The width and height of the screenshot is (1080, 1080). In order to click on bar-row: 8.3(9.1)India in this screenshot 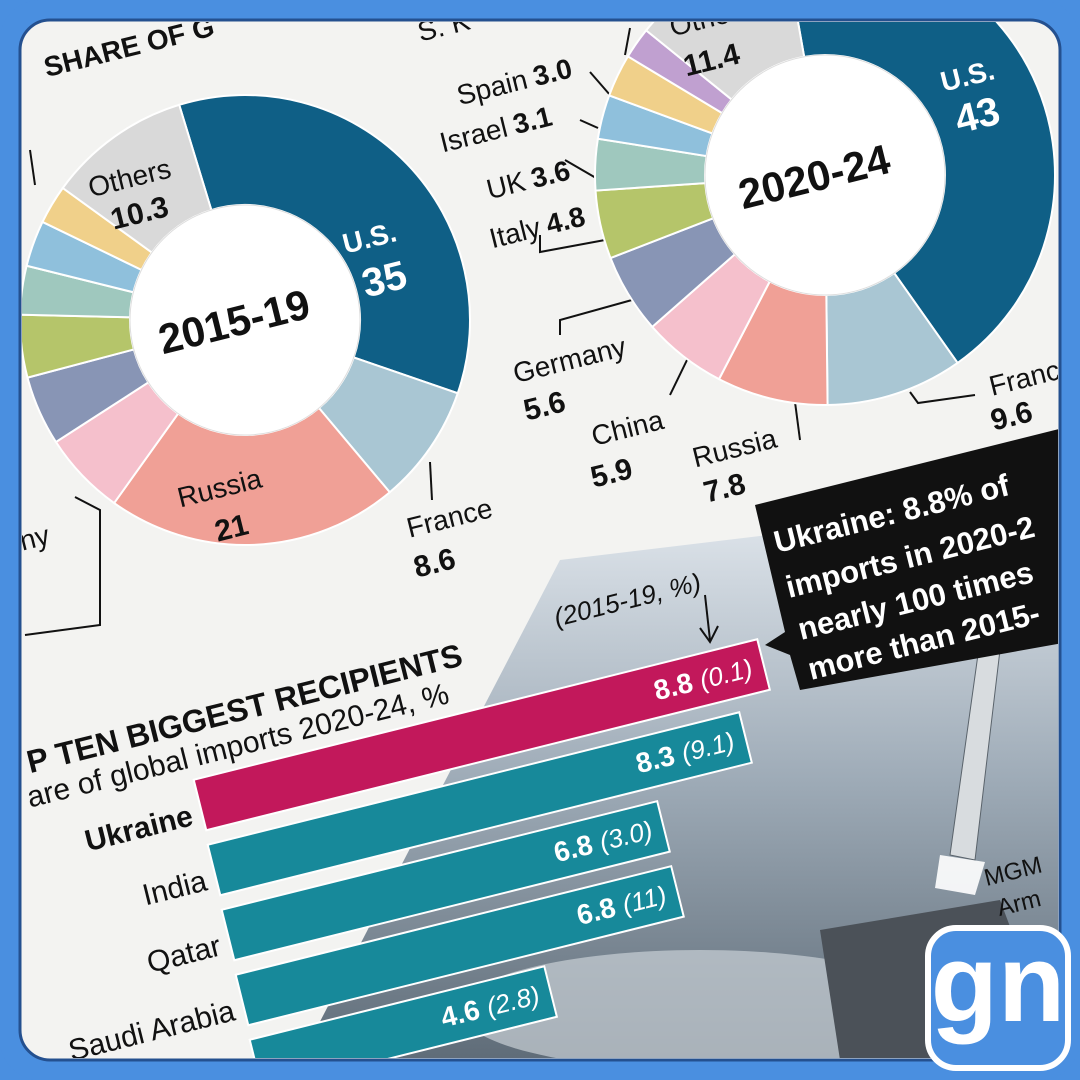, I will do `click(446, 811)`.